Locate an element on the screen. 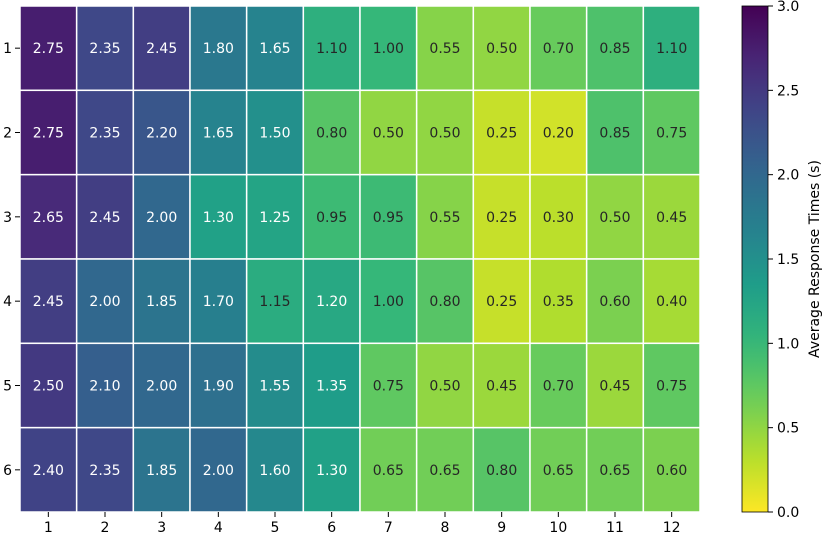 The width and height of the screenshot is (825, 537). colorbar-tick-label: 2.0 is located at coordinates (788, 176).